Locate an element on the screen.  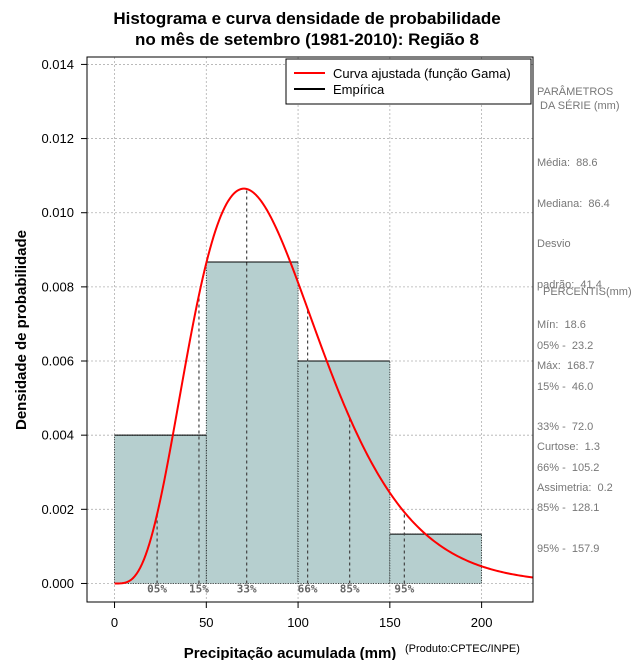
percentile-label-4: 85% is located at coordinates (350, 588).